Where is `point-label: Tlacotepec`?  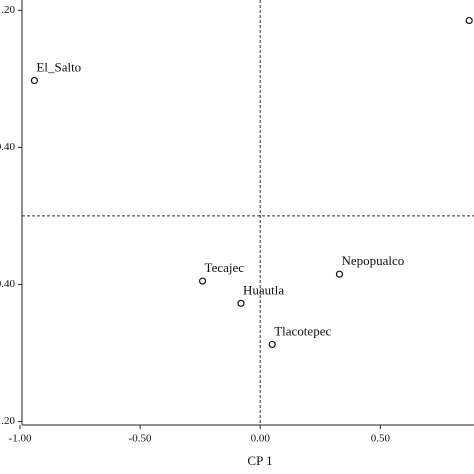 point-label: Tlacotepec is located at coordinates (302, 330).